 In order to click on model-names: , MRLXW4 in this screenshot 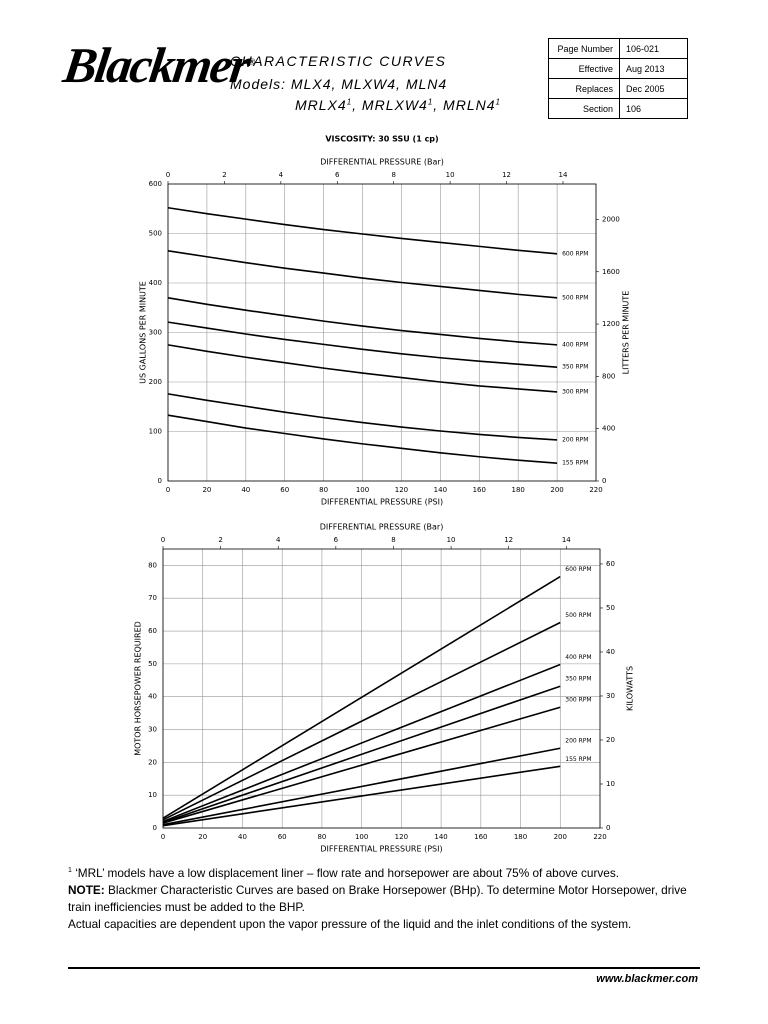, I will do `click(390, 105)`.